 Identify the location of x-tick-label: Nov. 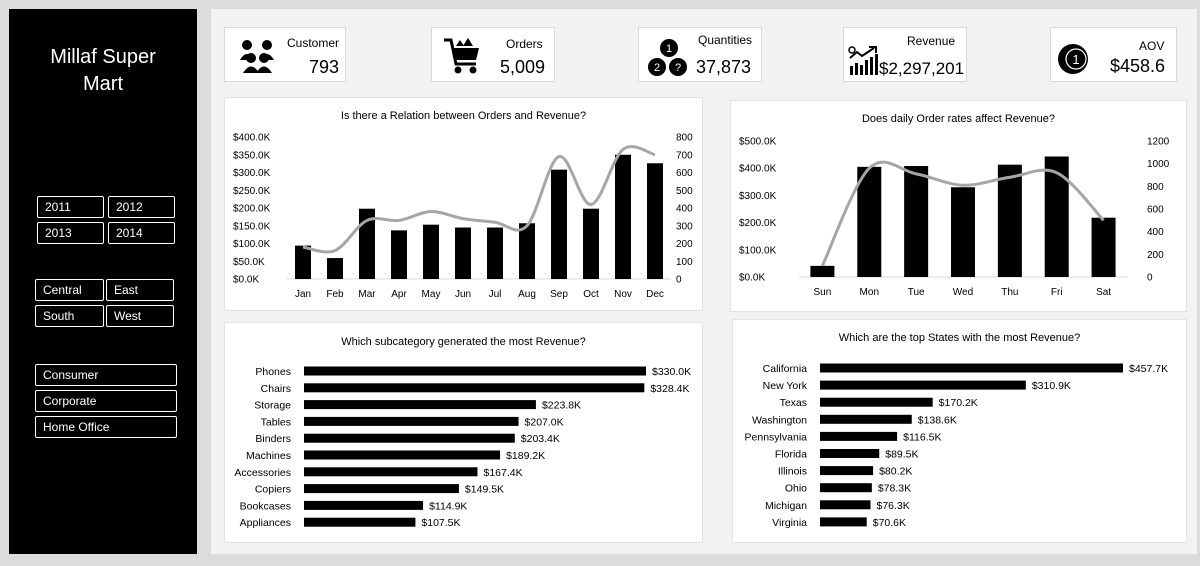
(623, 294).